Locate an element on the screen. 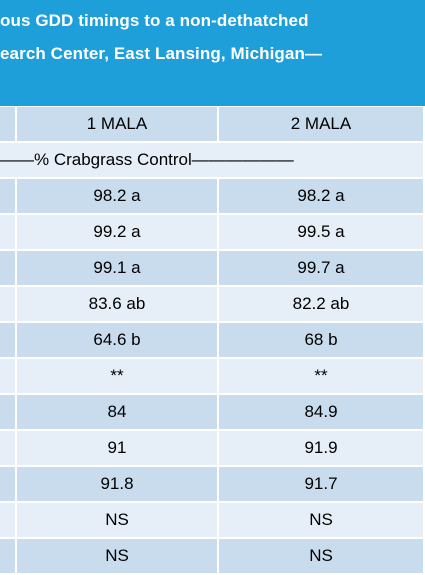  cell-1-mala: 99.1 a is located at coordinates (117, 268).